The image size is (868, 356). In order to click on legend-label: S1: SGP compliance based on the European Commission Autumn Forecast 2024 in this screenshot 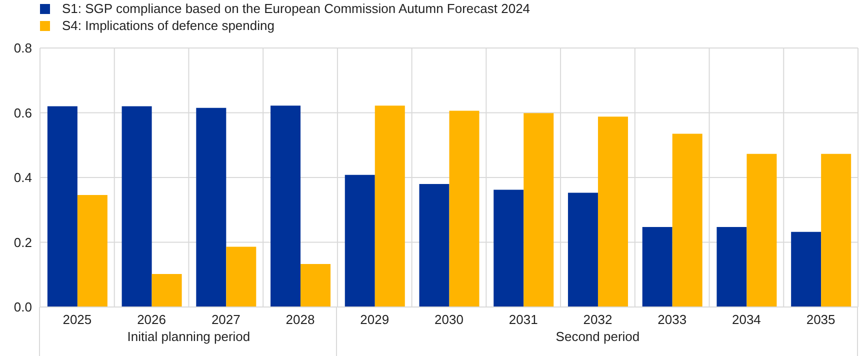, I will do `click(296, 8)`.